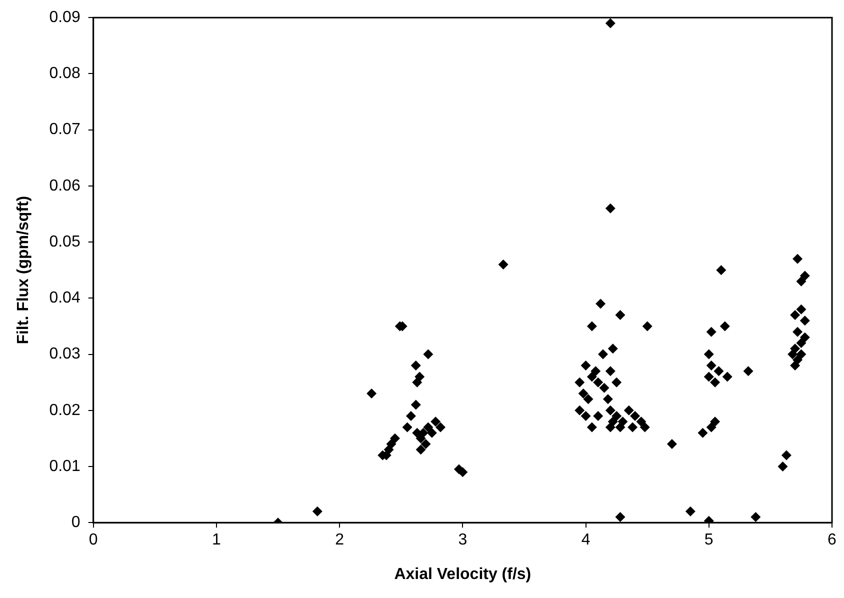  I want to click on x-tick-label: 0, so click(93, 540).